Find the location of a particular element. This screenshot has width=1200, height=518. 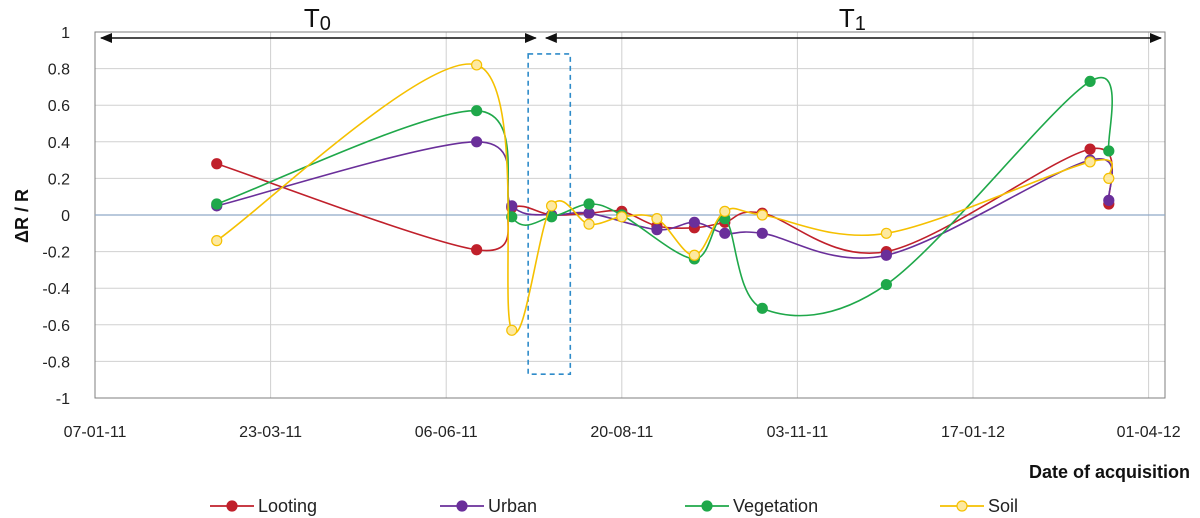

legend-marker-soil is located at coordinates (962, 506).